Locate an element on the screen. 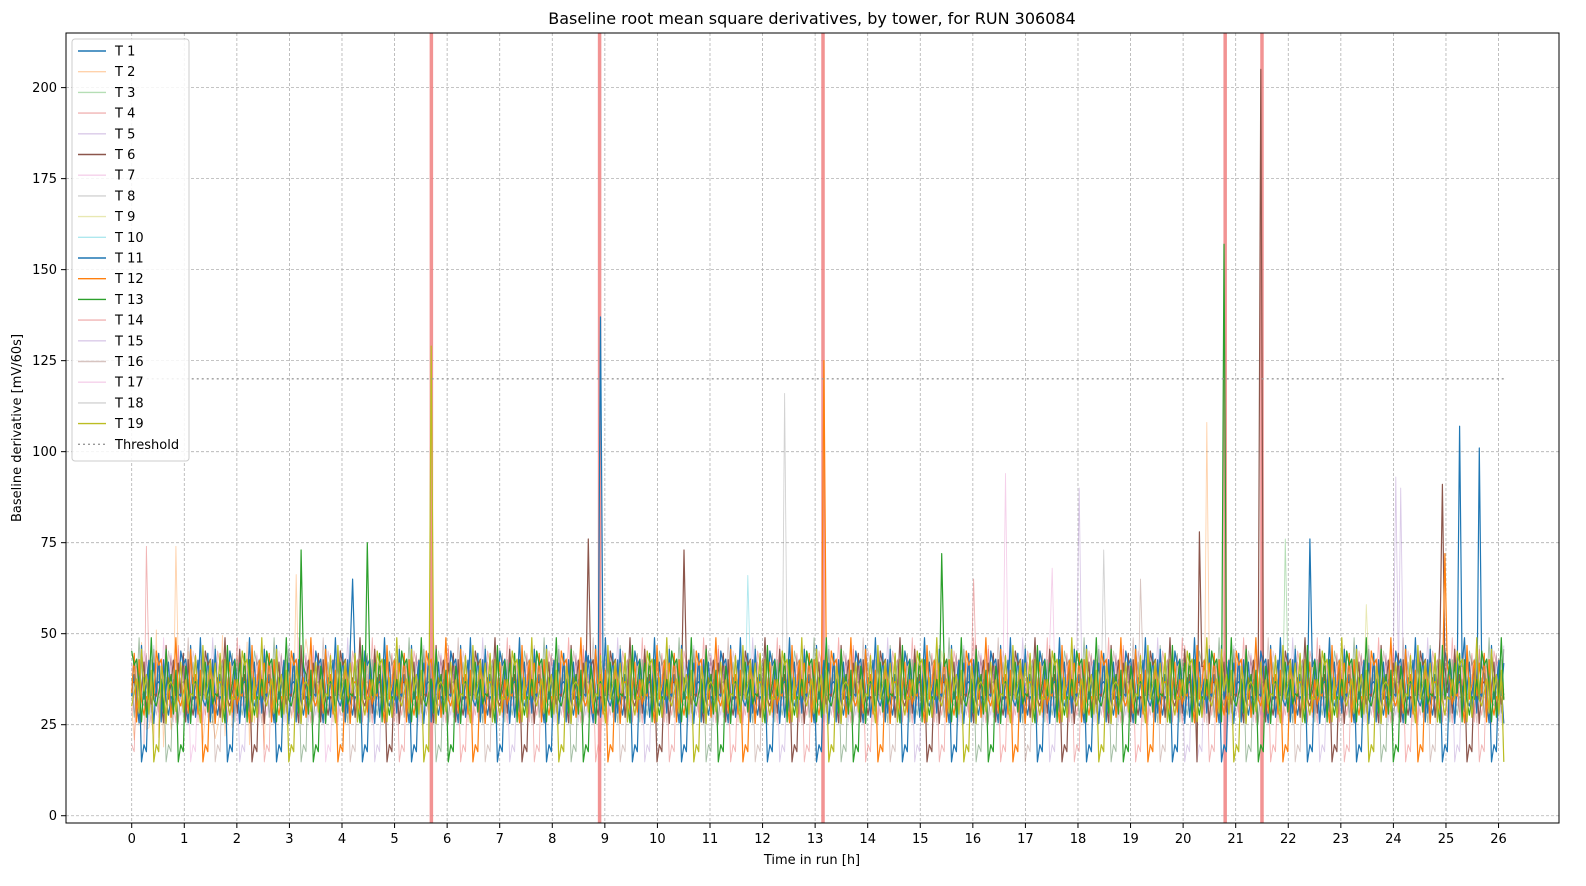  legend-label: T 10 is located at coordinates (129, 238).